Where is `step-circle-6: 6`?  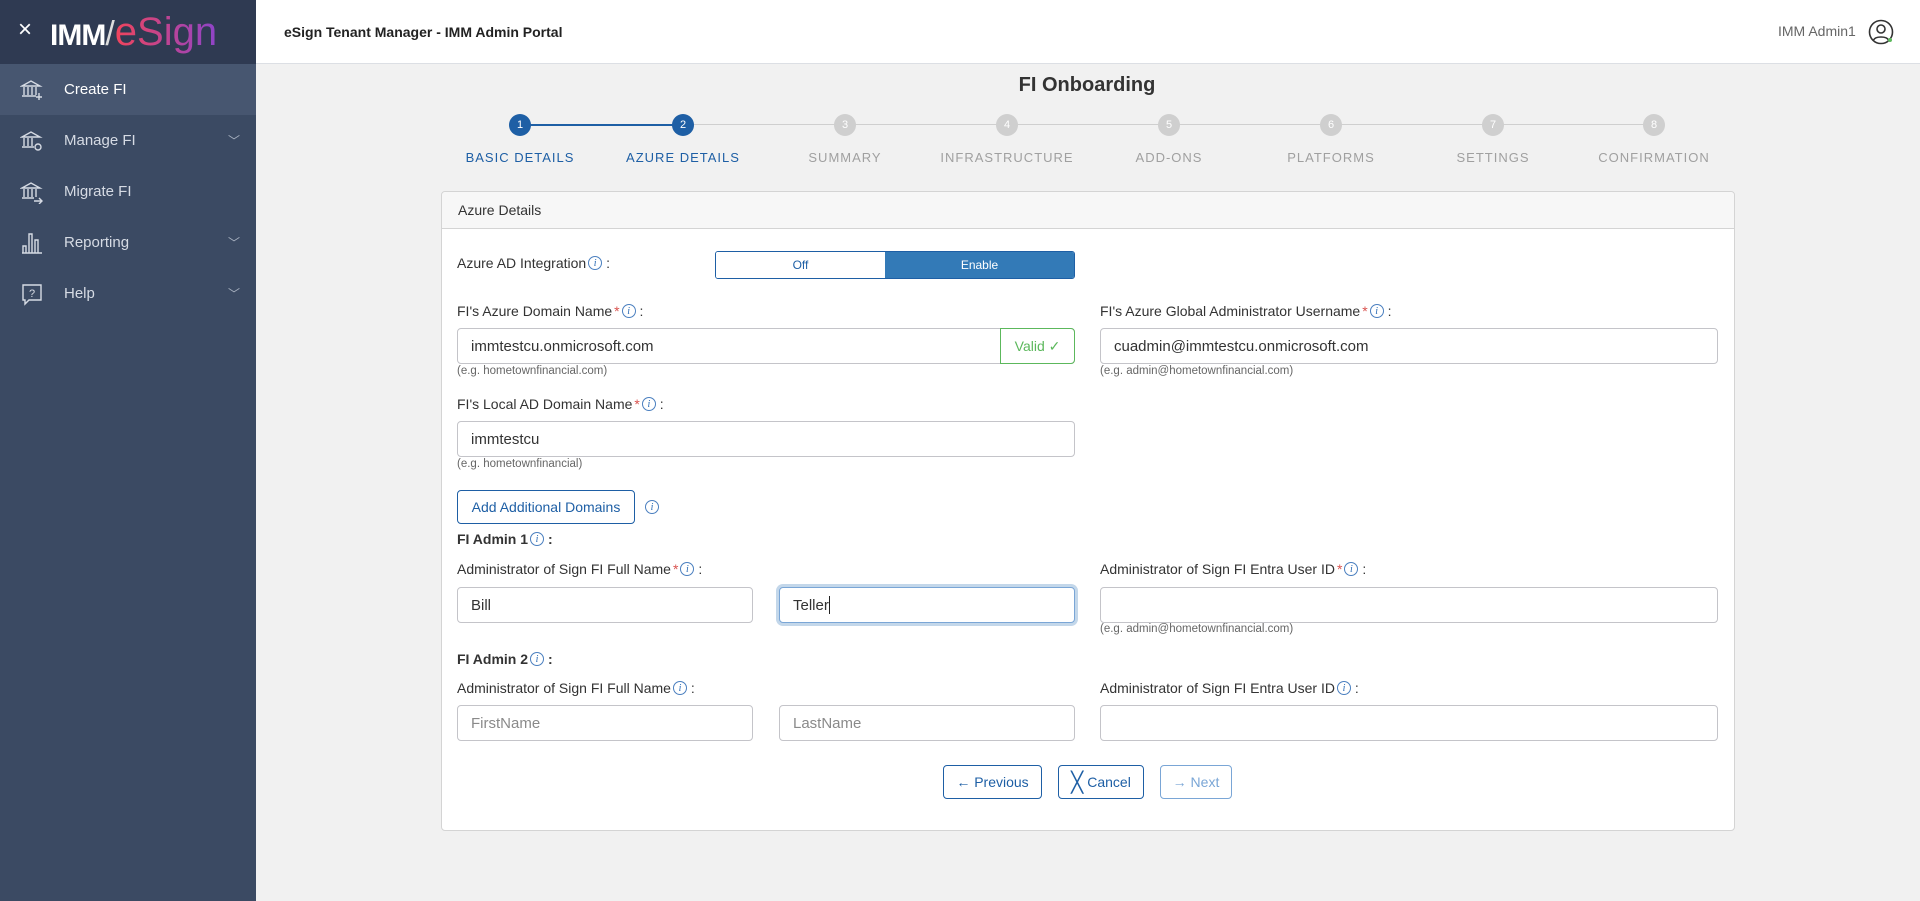
step-circle-6: 6 is located at coordinates (1331, 125).